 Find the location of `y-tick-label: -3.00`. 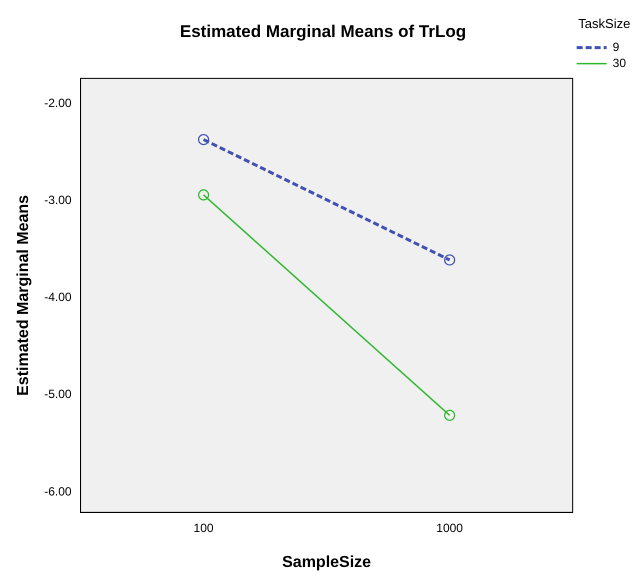

y-tick-label: -3.00 is located at coordinates (58, 200).